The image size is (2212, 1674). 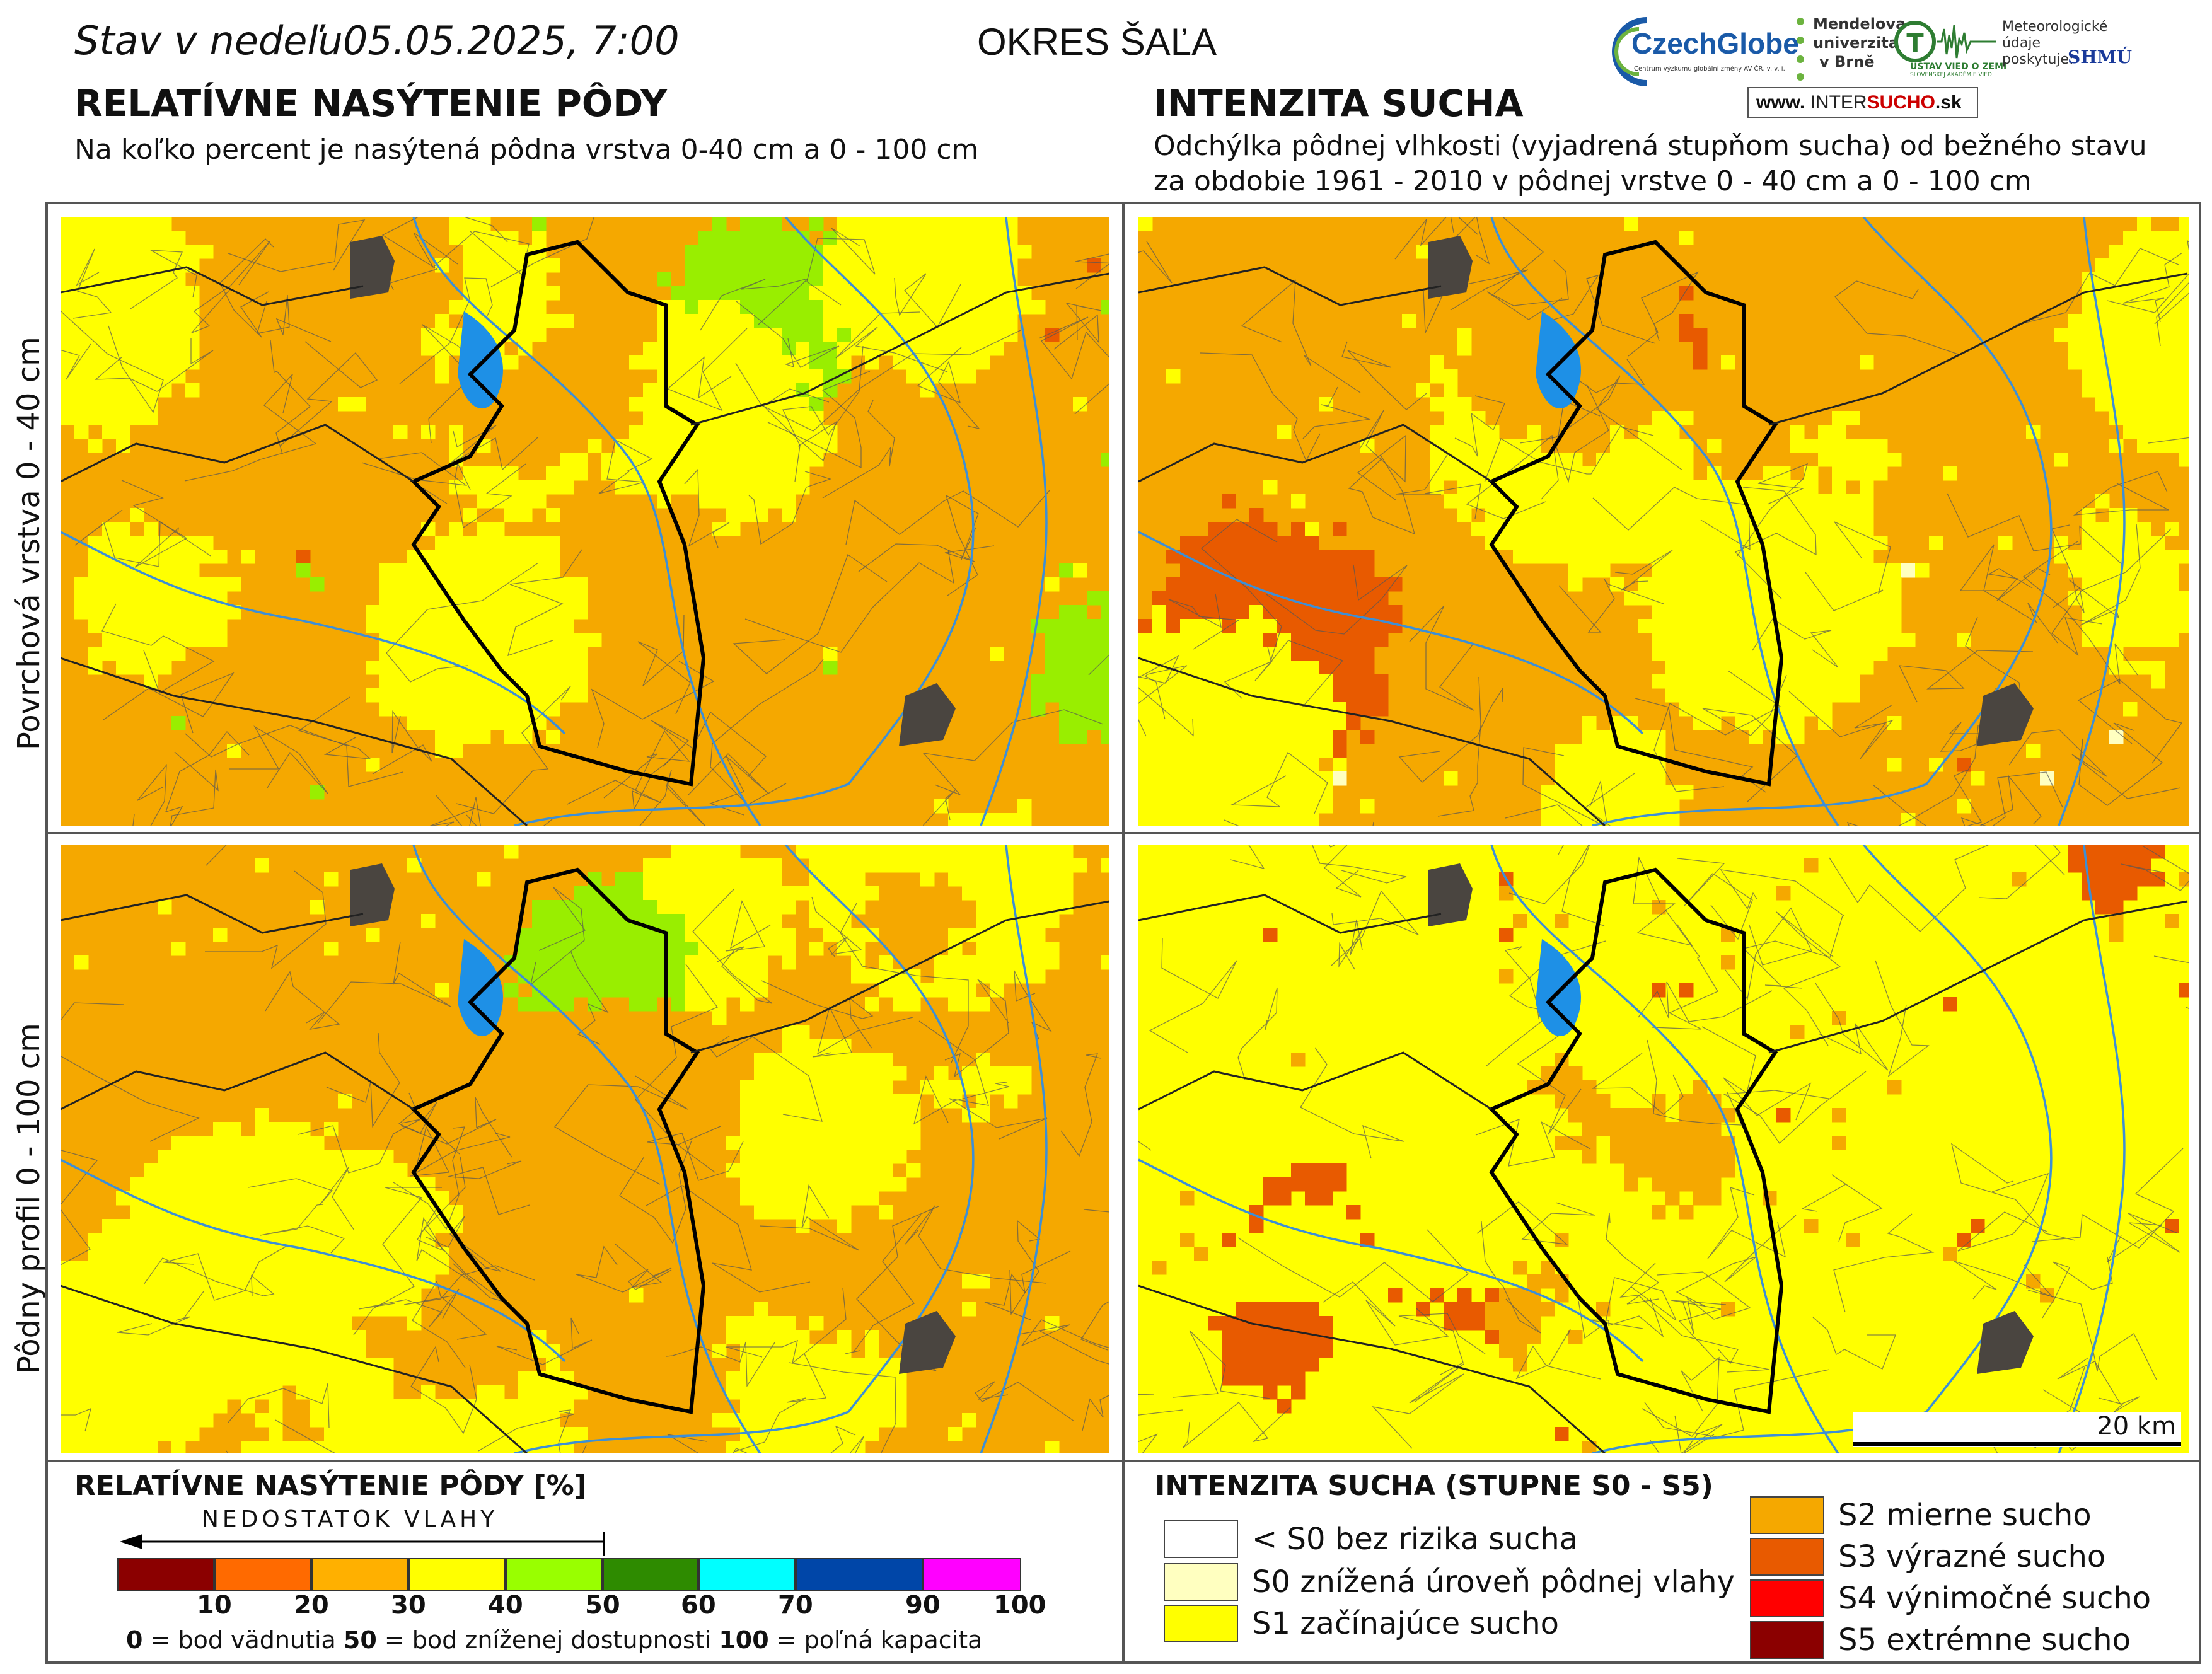 I want to click on legend-drought-label: S0 znížená úroveň pôdnej vlahy, so click(x=1493, y=1582).